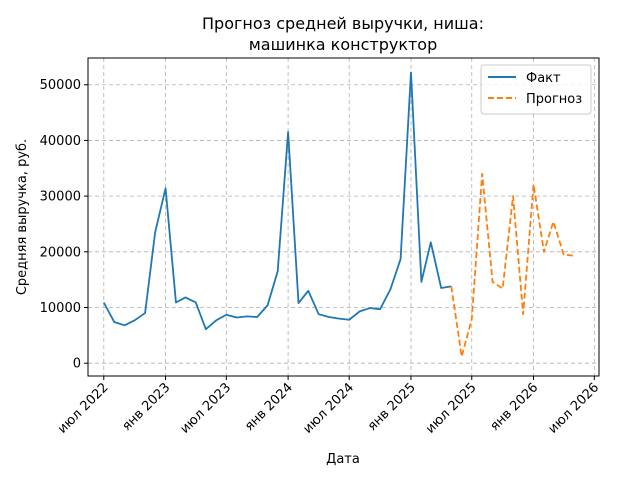 Image resolution: width=640 pixels, height=480 pixels. I want to click on y-tick-label: 30000, so click(60, 197).